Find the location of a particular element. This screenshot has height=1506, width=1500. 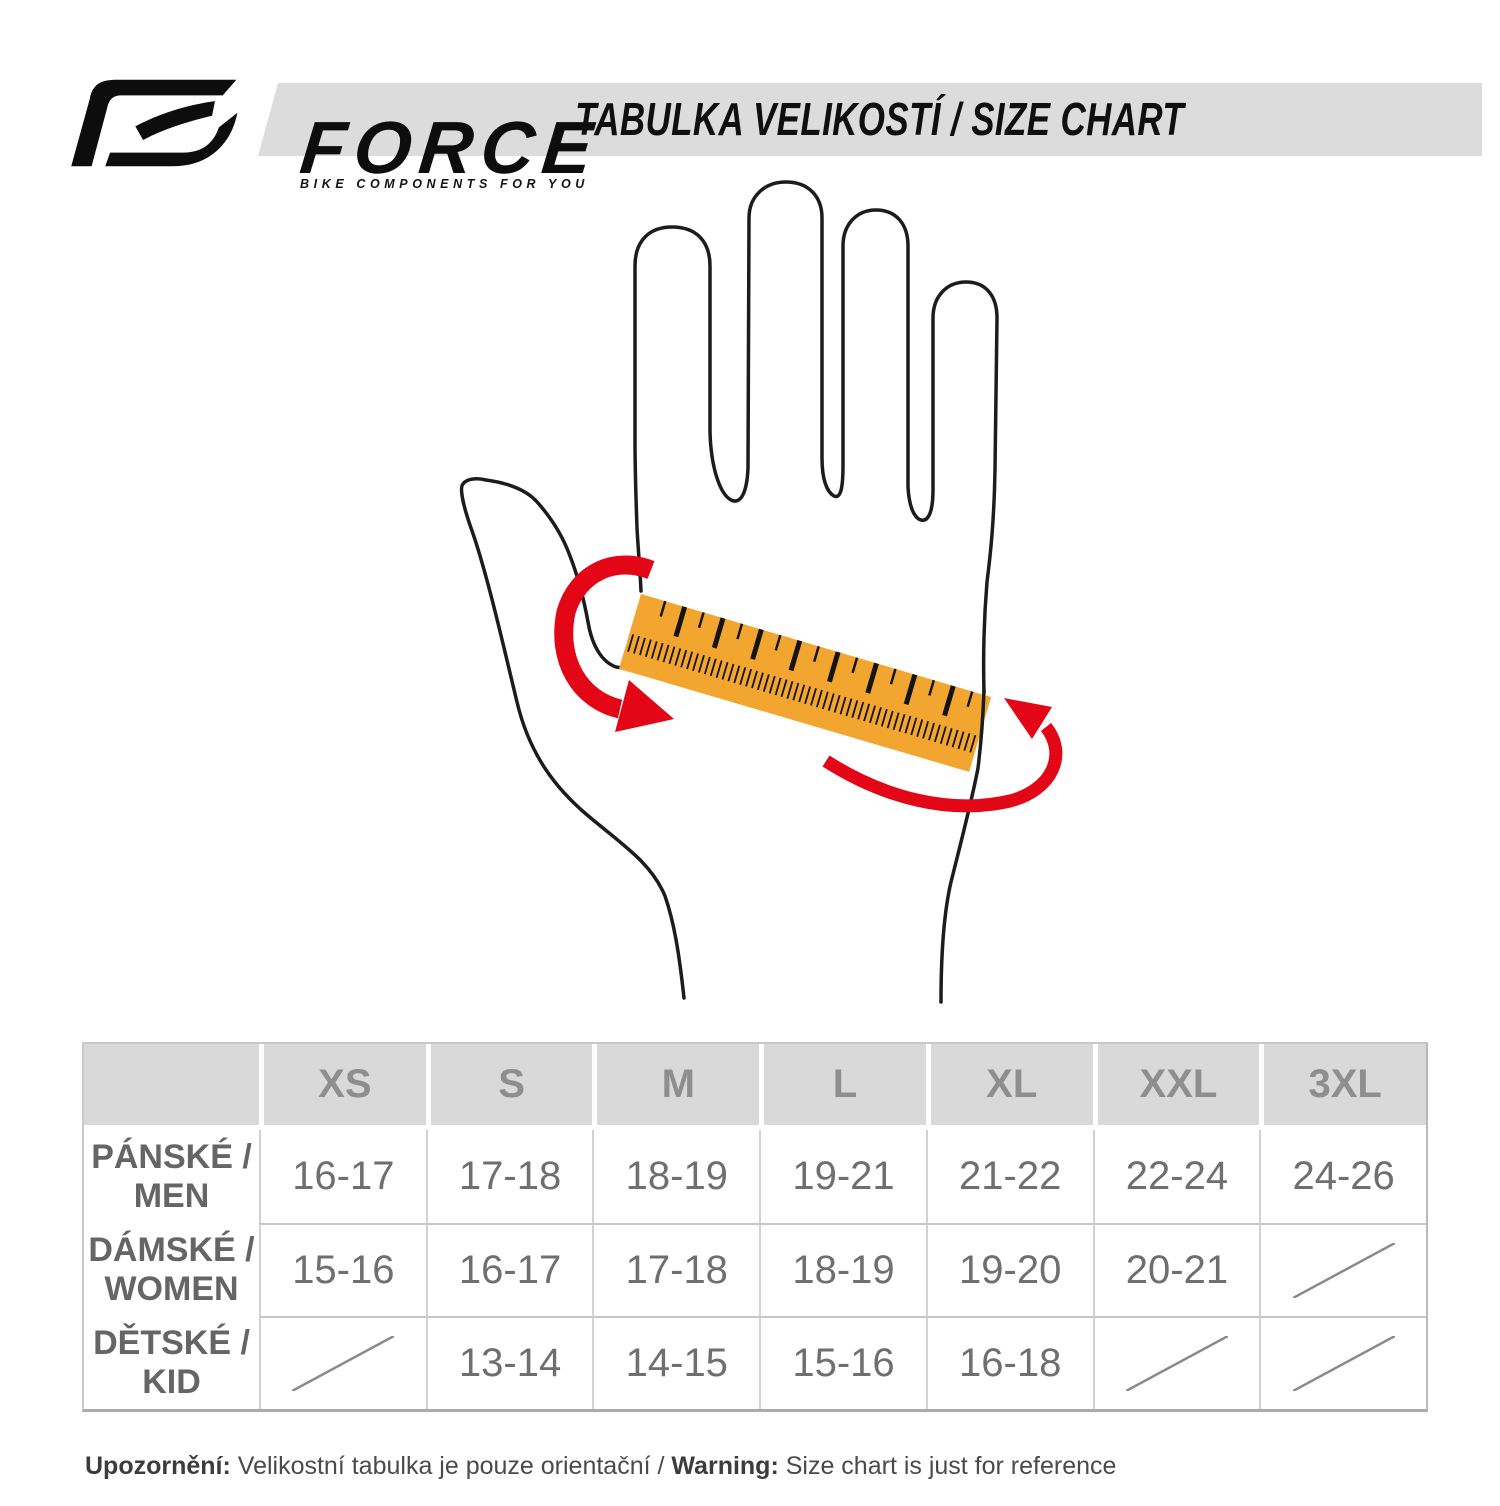

col-header-3xl: 3XL is located at coordinates (1342, 1087).